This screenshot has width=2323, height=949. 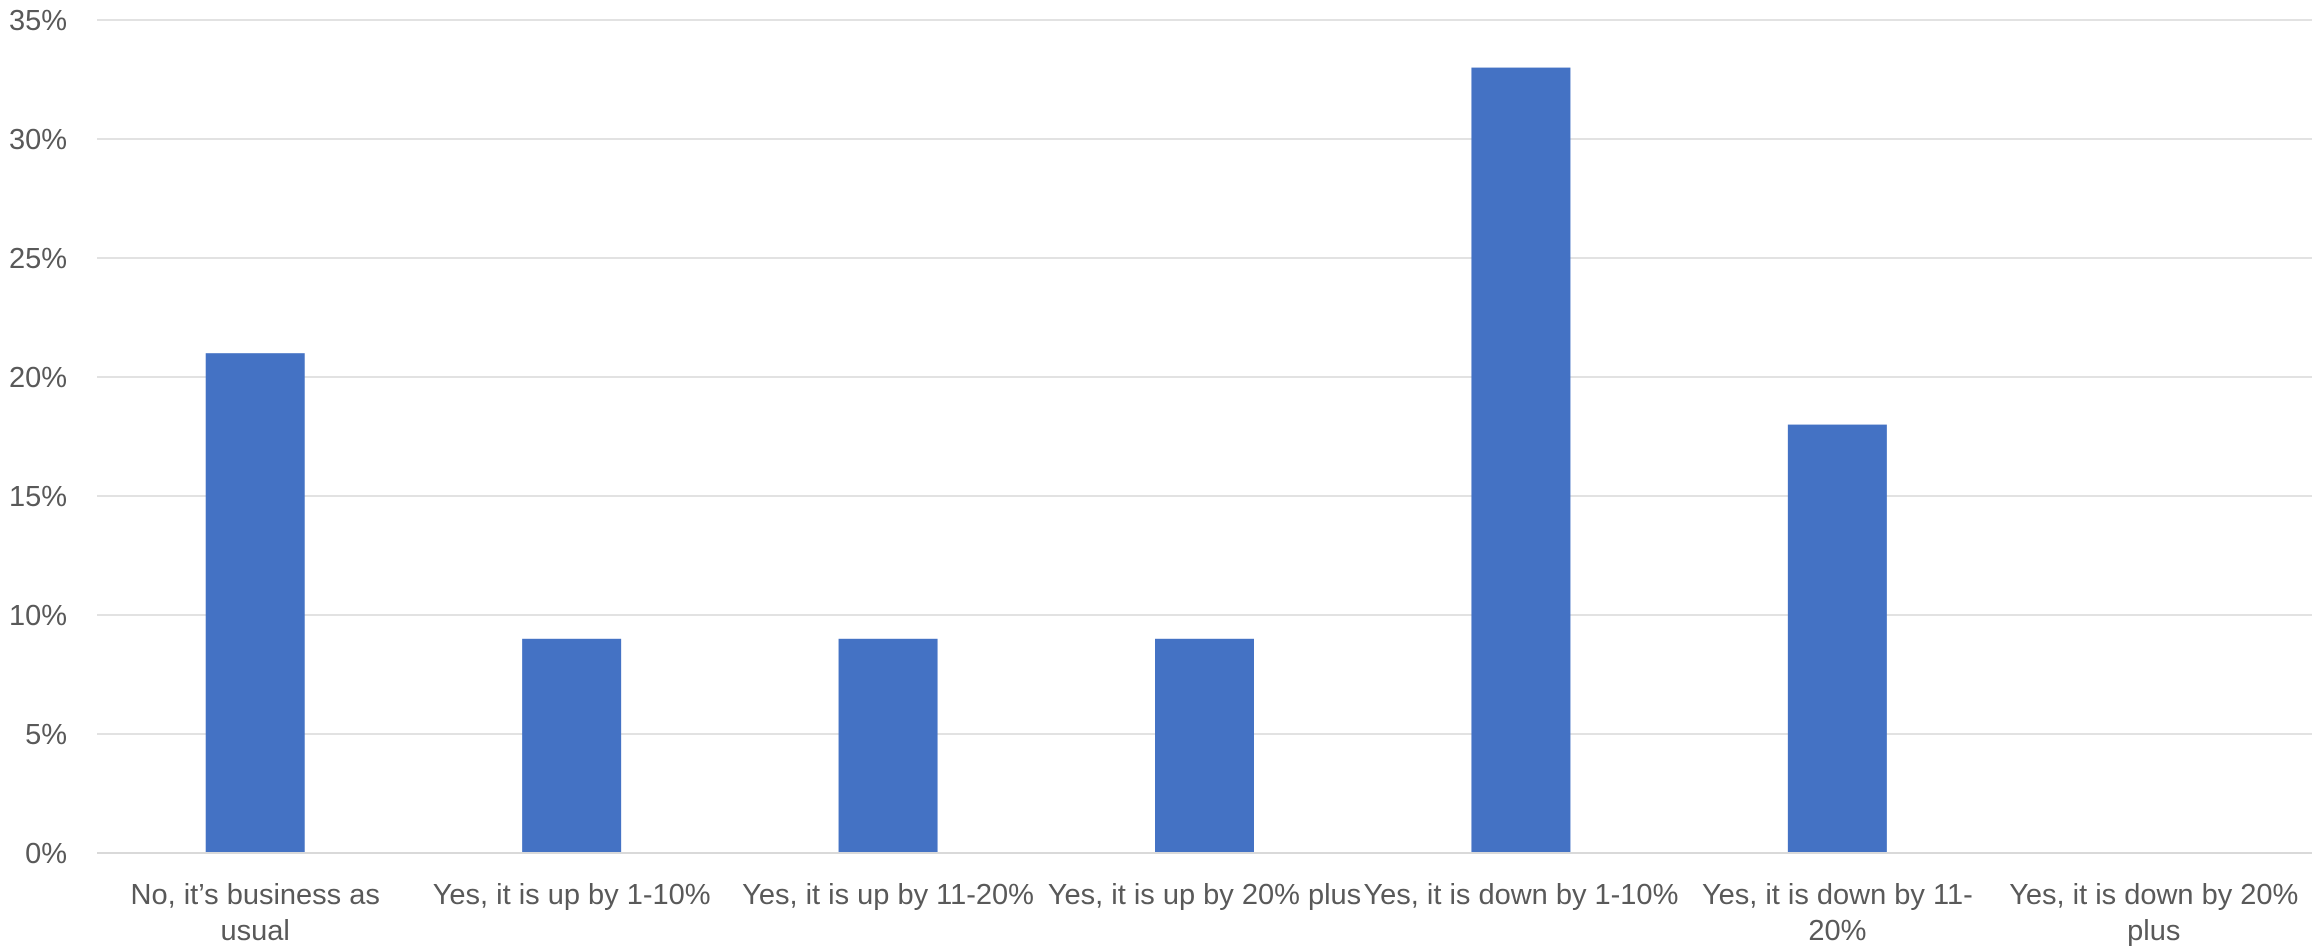 I want to click on x-category-label-line: 20%, so click(x=1837, y=931).